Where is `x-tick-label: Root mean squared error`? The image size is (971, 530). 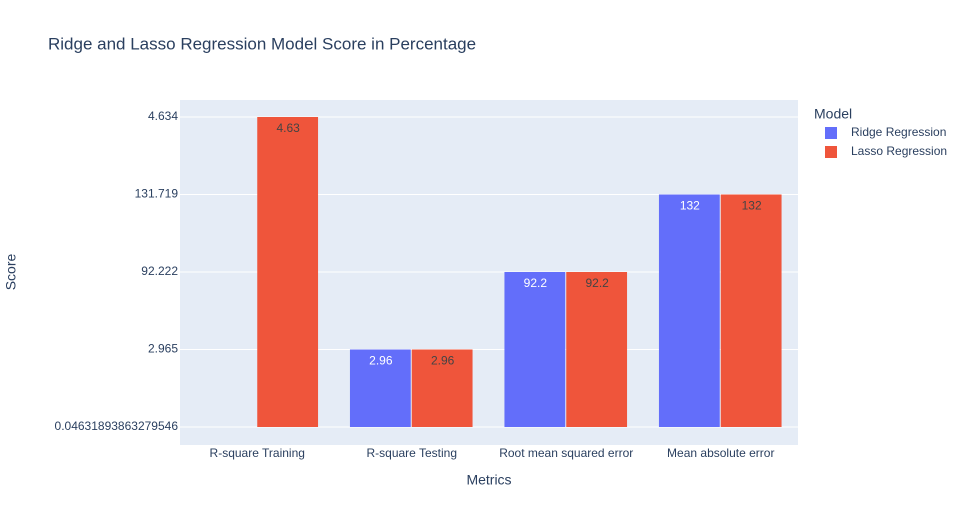 x-tick-label: Root mean squared error is located at coordinates (566, 453).